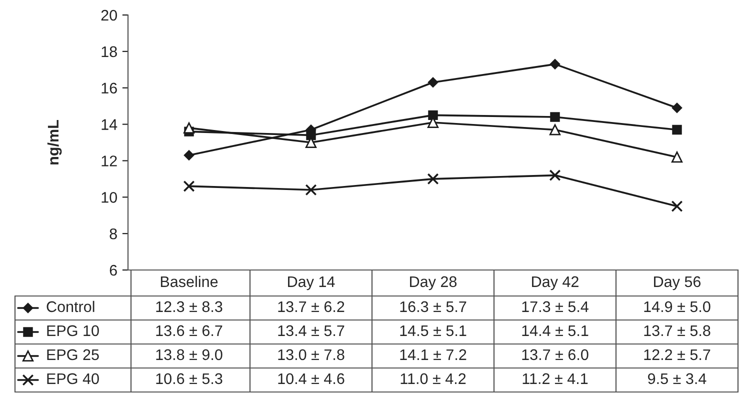 The width and height of the screenshot is (753, 405). I want to click on x-tick-label: Day 42, so click(555, 283).